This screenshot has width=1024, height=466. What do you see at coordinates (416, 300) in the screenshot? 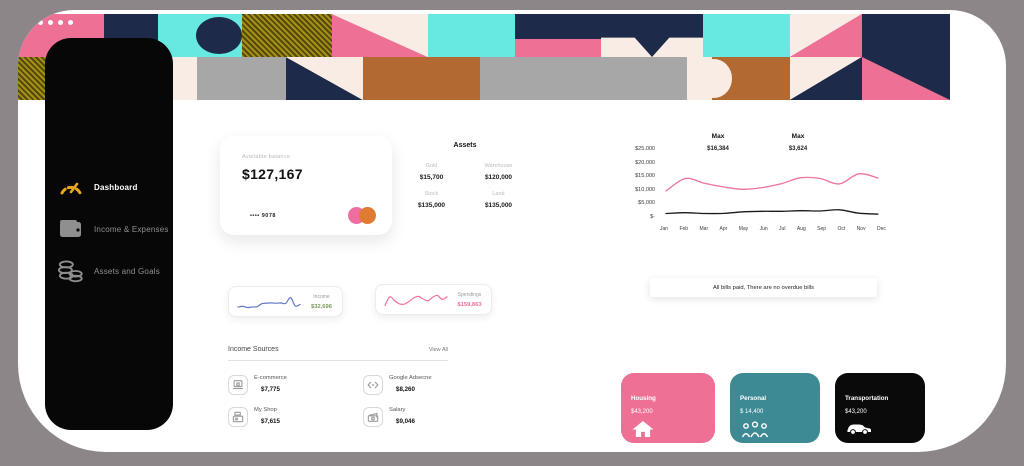
I see `spending-sparkline` at bounding box center [416, 300].